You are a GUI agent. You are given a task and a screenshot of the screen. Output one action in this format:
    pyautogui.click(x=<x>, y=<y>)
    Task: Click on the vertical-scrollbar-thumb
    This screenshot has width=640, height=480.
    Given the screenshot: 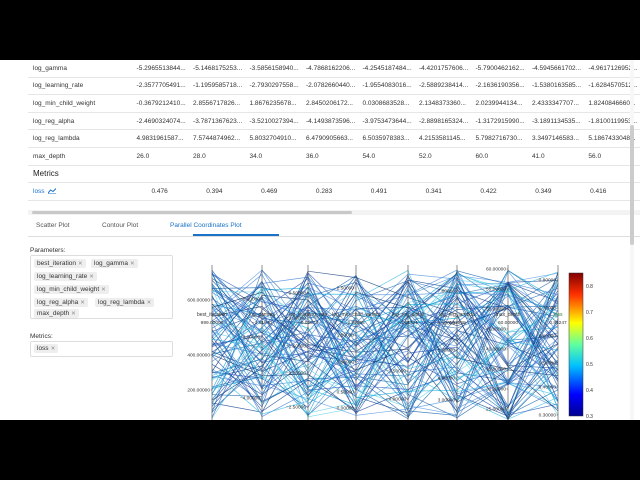 What is the action you would take?
    pyautogui.click(x=632, y=185)
    